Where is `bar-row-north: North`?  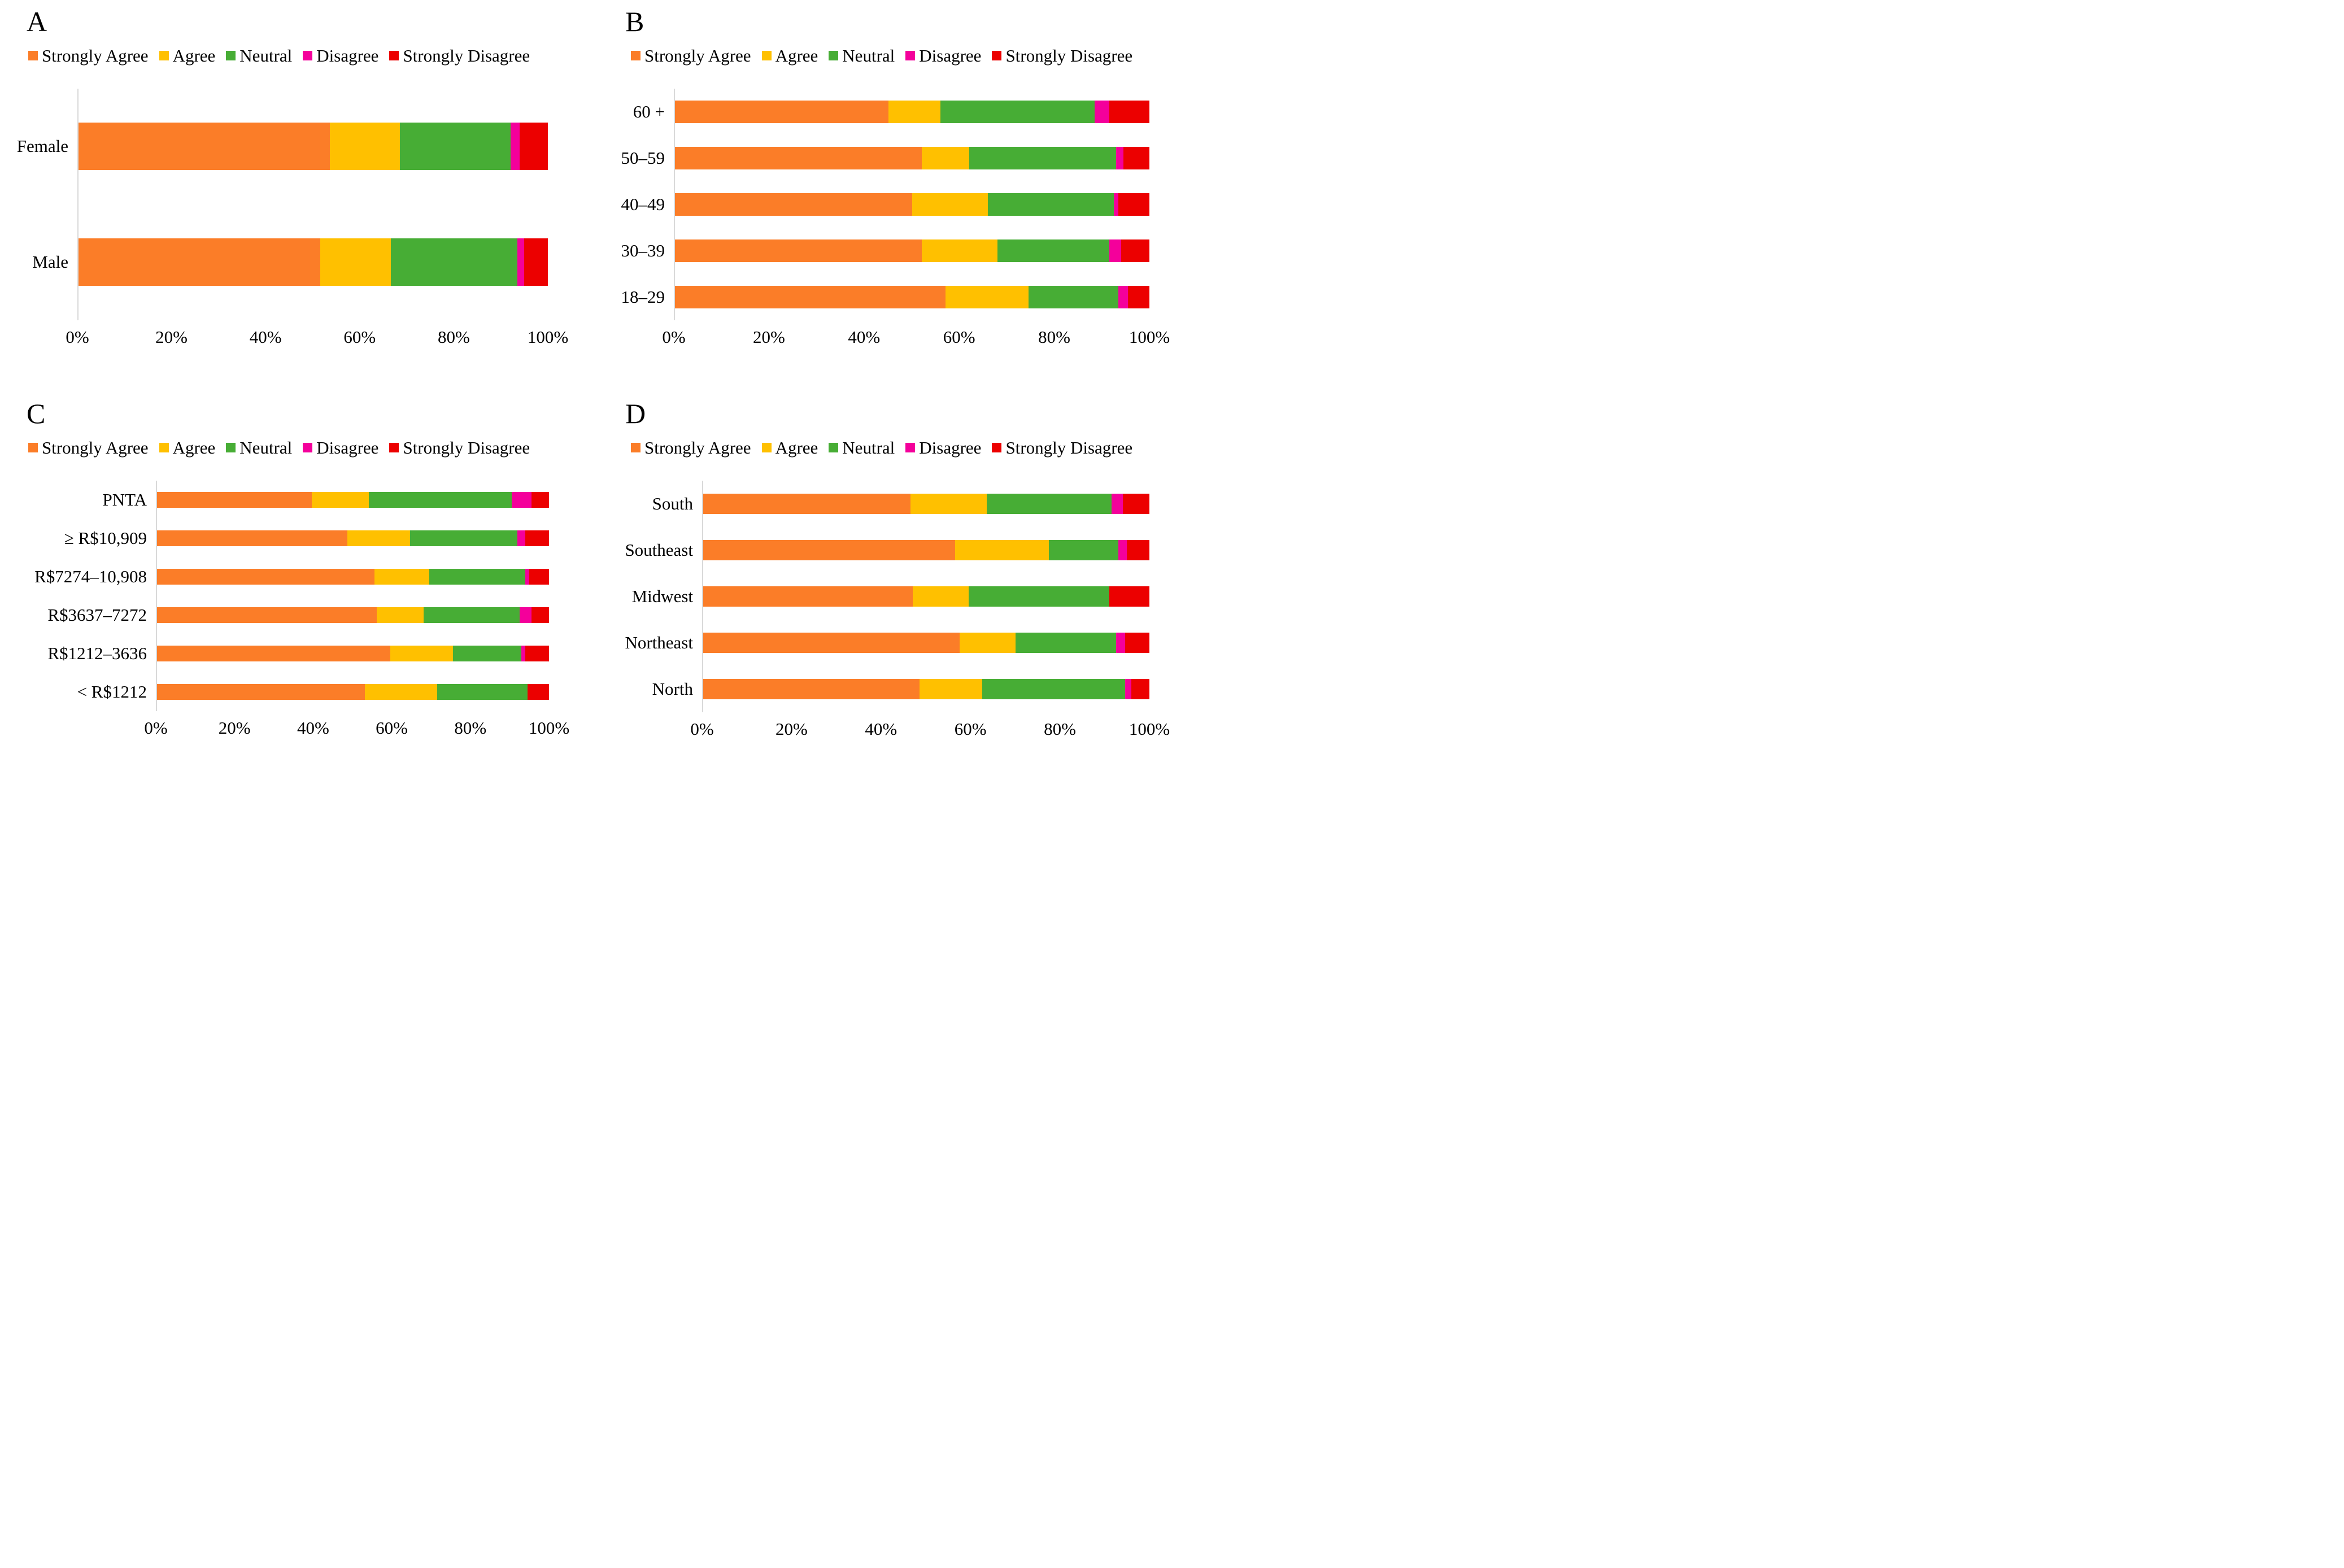 bar-row-north: North is located at coordinates (900, 689).